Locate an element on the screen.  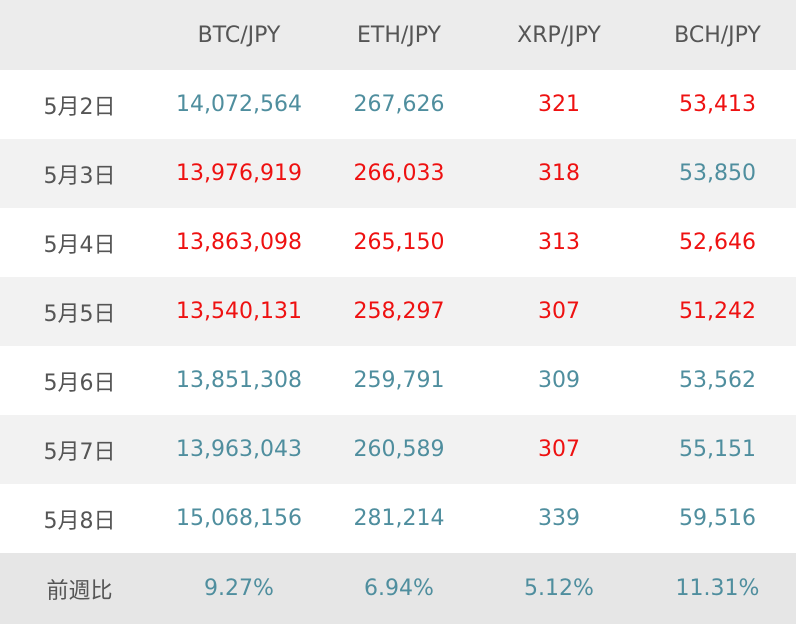
price-cell: 13,851,308 is located at coordinates (239, 380).